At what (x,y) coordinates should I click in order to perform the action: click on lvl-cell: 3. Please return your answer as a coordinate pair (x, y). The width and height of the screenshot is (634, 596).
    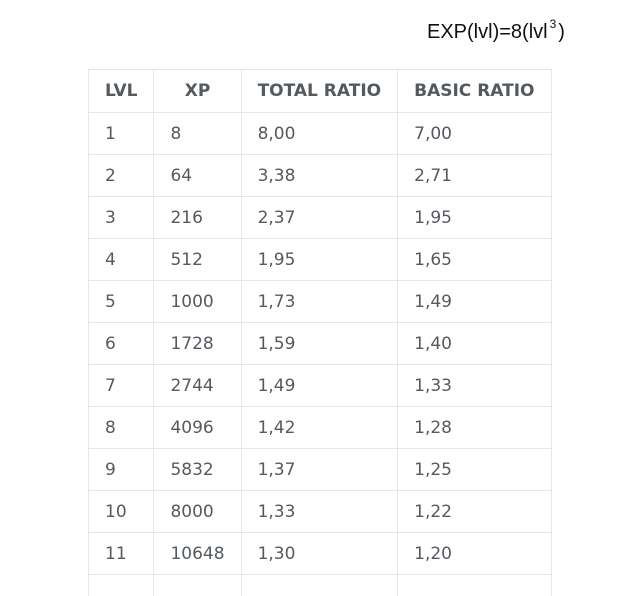
    Looking at the image, I should click on (121, 217).